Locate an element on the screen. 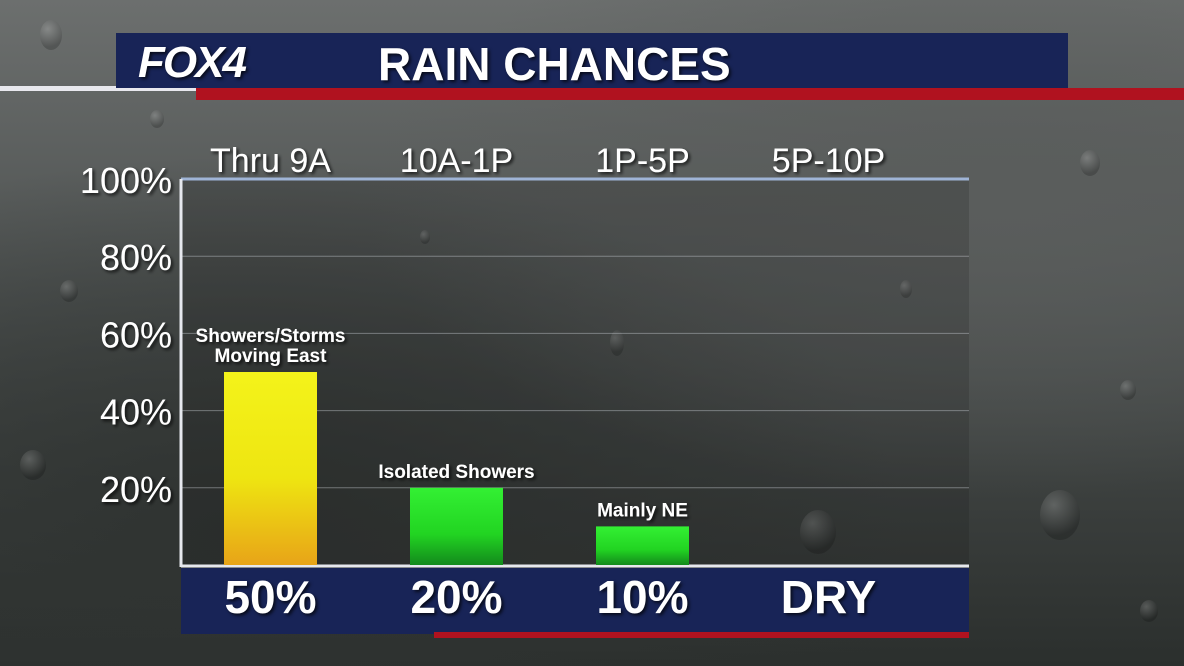 This screenshot has width=1184, height=666. station-logo: FOX4 is located at coordinates (192, 62).